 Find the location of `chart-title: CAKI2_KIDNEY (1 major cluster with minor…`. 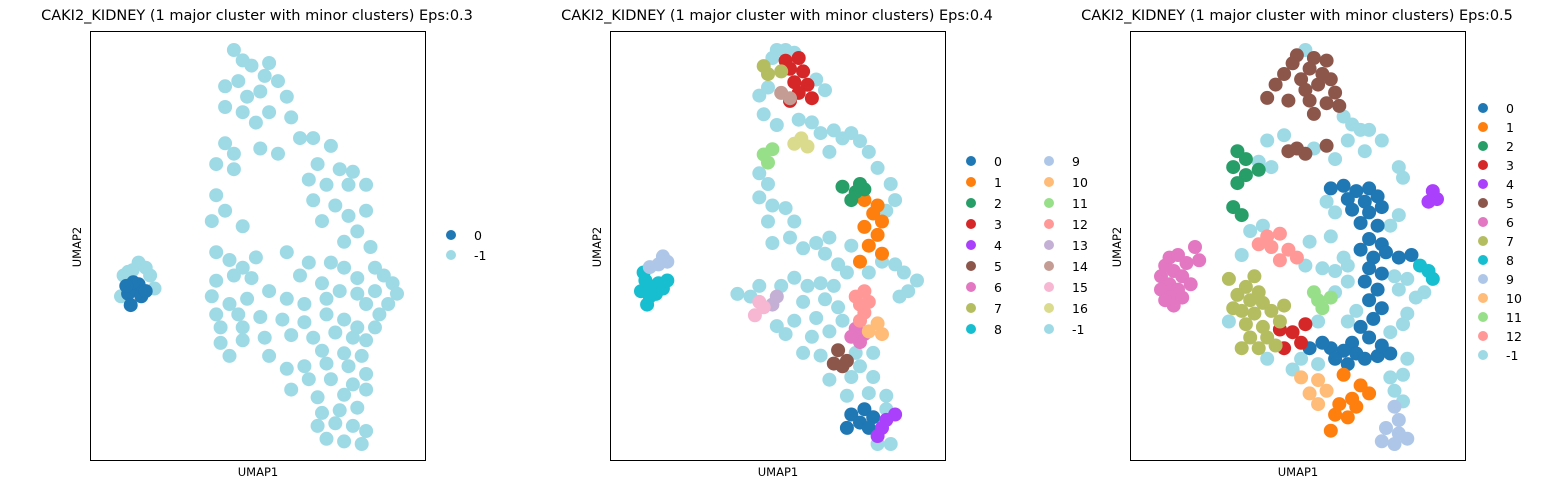

chart-title: CAKI2_KIDNEY (1 major cluster with minor… is located at coordinates (257, 16).